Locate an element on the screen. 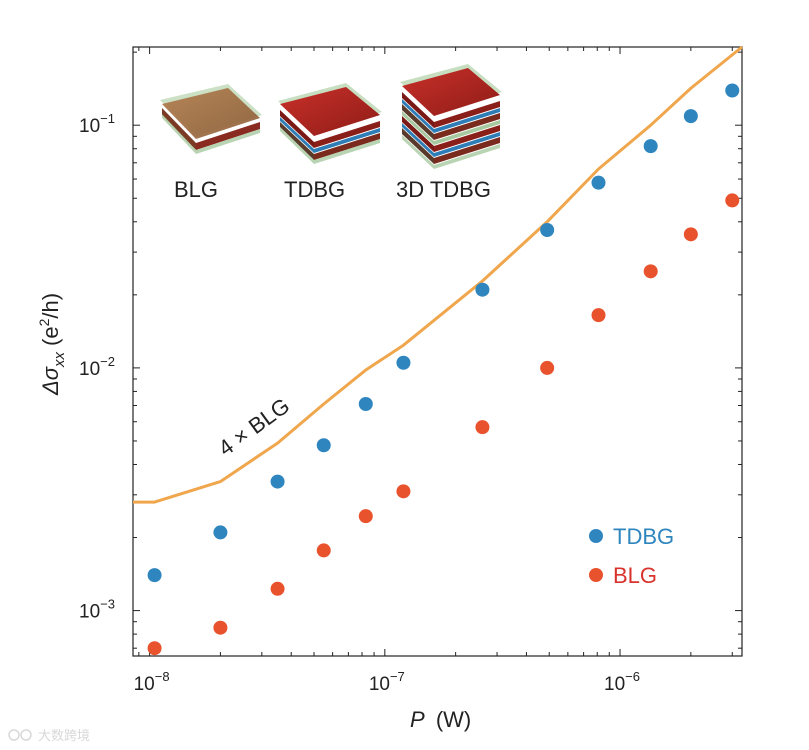 The height and width of the screenshot is (750, 809). x-tick-label: 10⁻⁶ is located at coordinates (622, 682).